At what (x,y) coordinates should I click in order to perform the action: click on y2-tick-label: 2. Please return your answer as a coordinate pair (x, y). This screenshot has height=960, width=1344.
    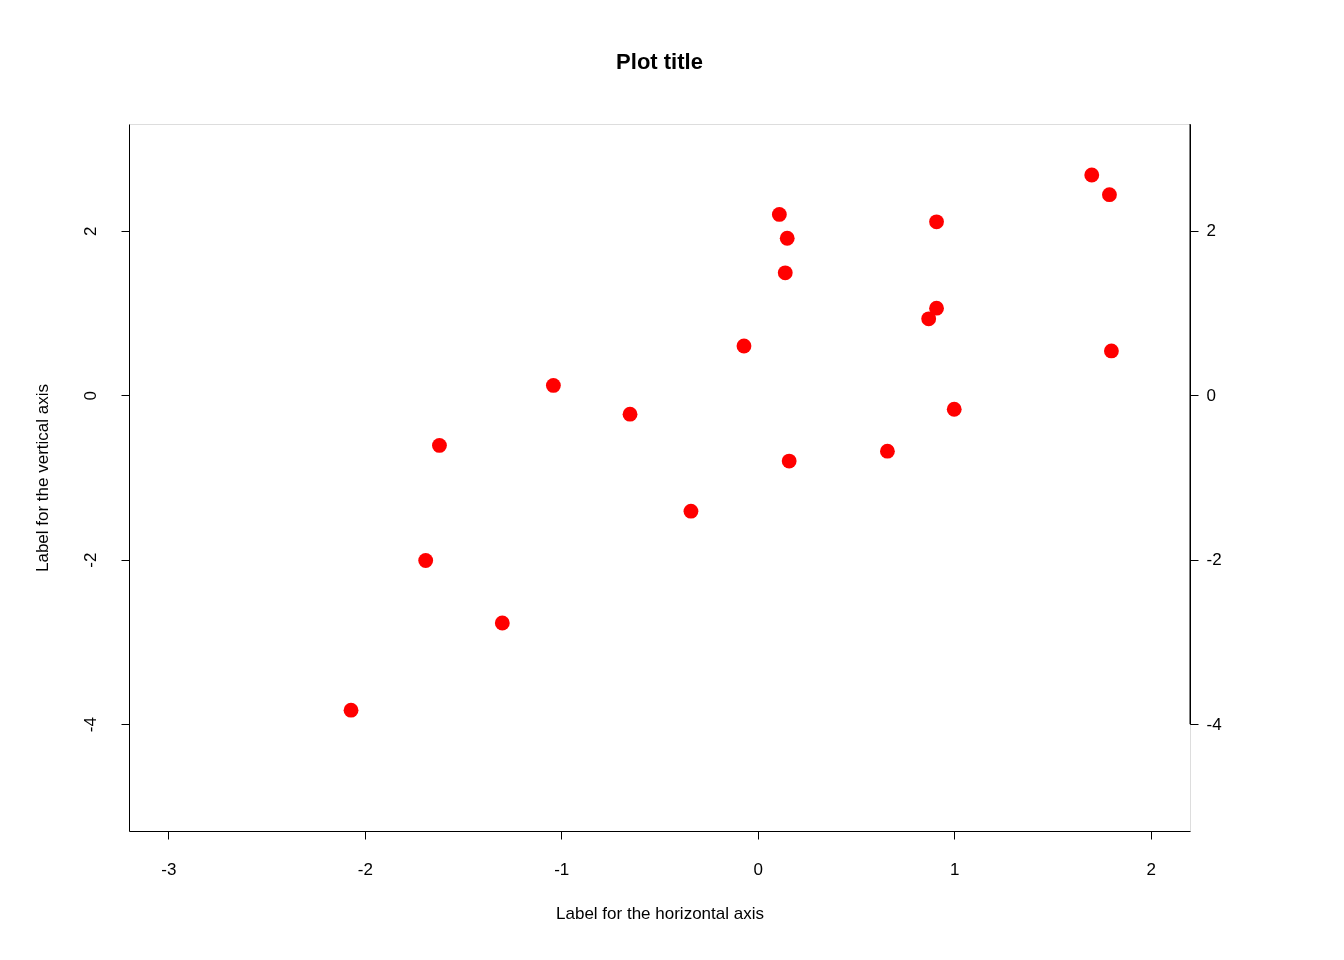
    Looking at the image, I should click on (1211, 231).